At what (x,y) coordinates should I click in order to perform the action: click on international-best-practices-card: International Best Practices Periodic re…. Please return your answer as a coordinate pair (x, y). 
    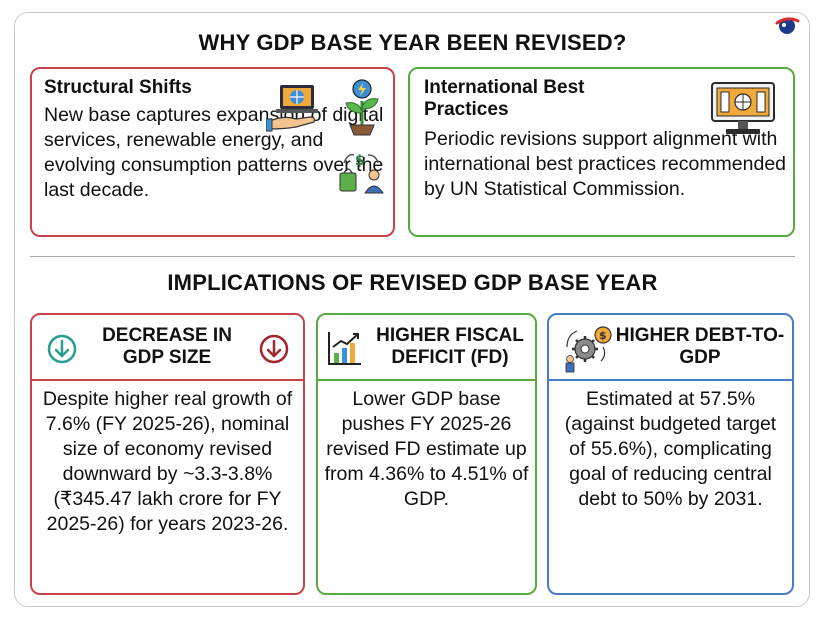
    Looking at the image, I should click on (601, 152).